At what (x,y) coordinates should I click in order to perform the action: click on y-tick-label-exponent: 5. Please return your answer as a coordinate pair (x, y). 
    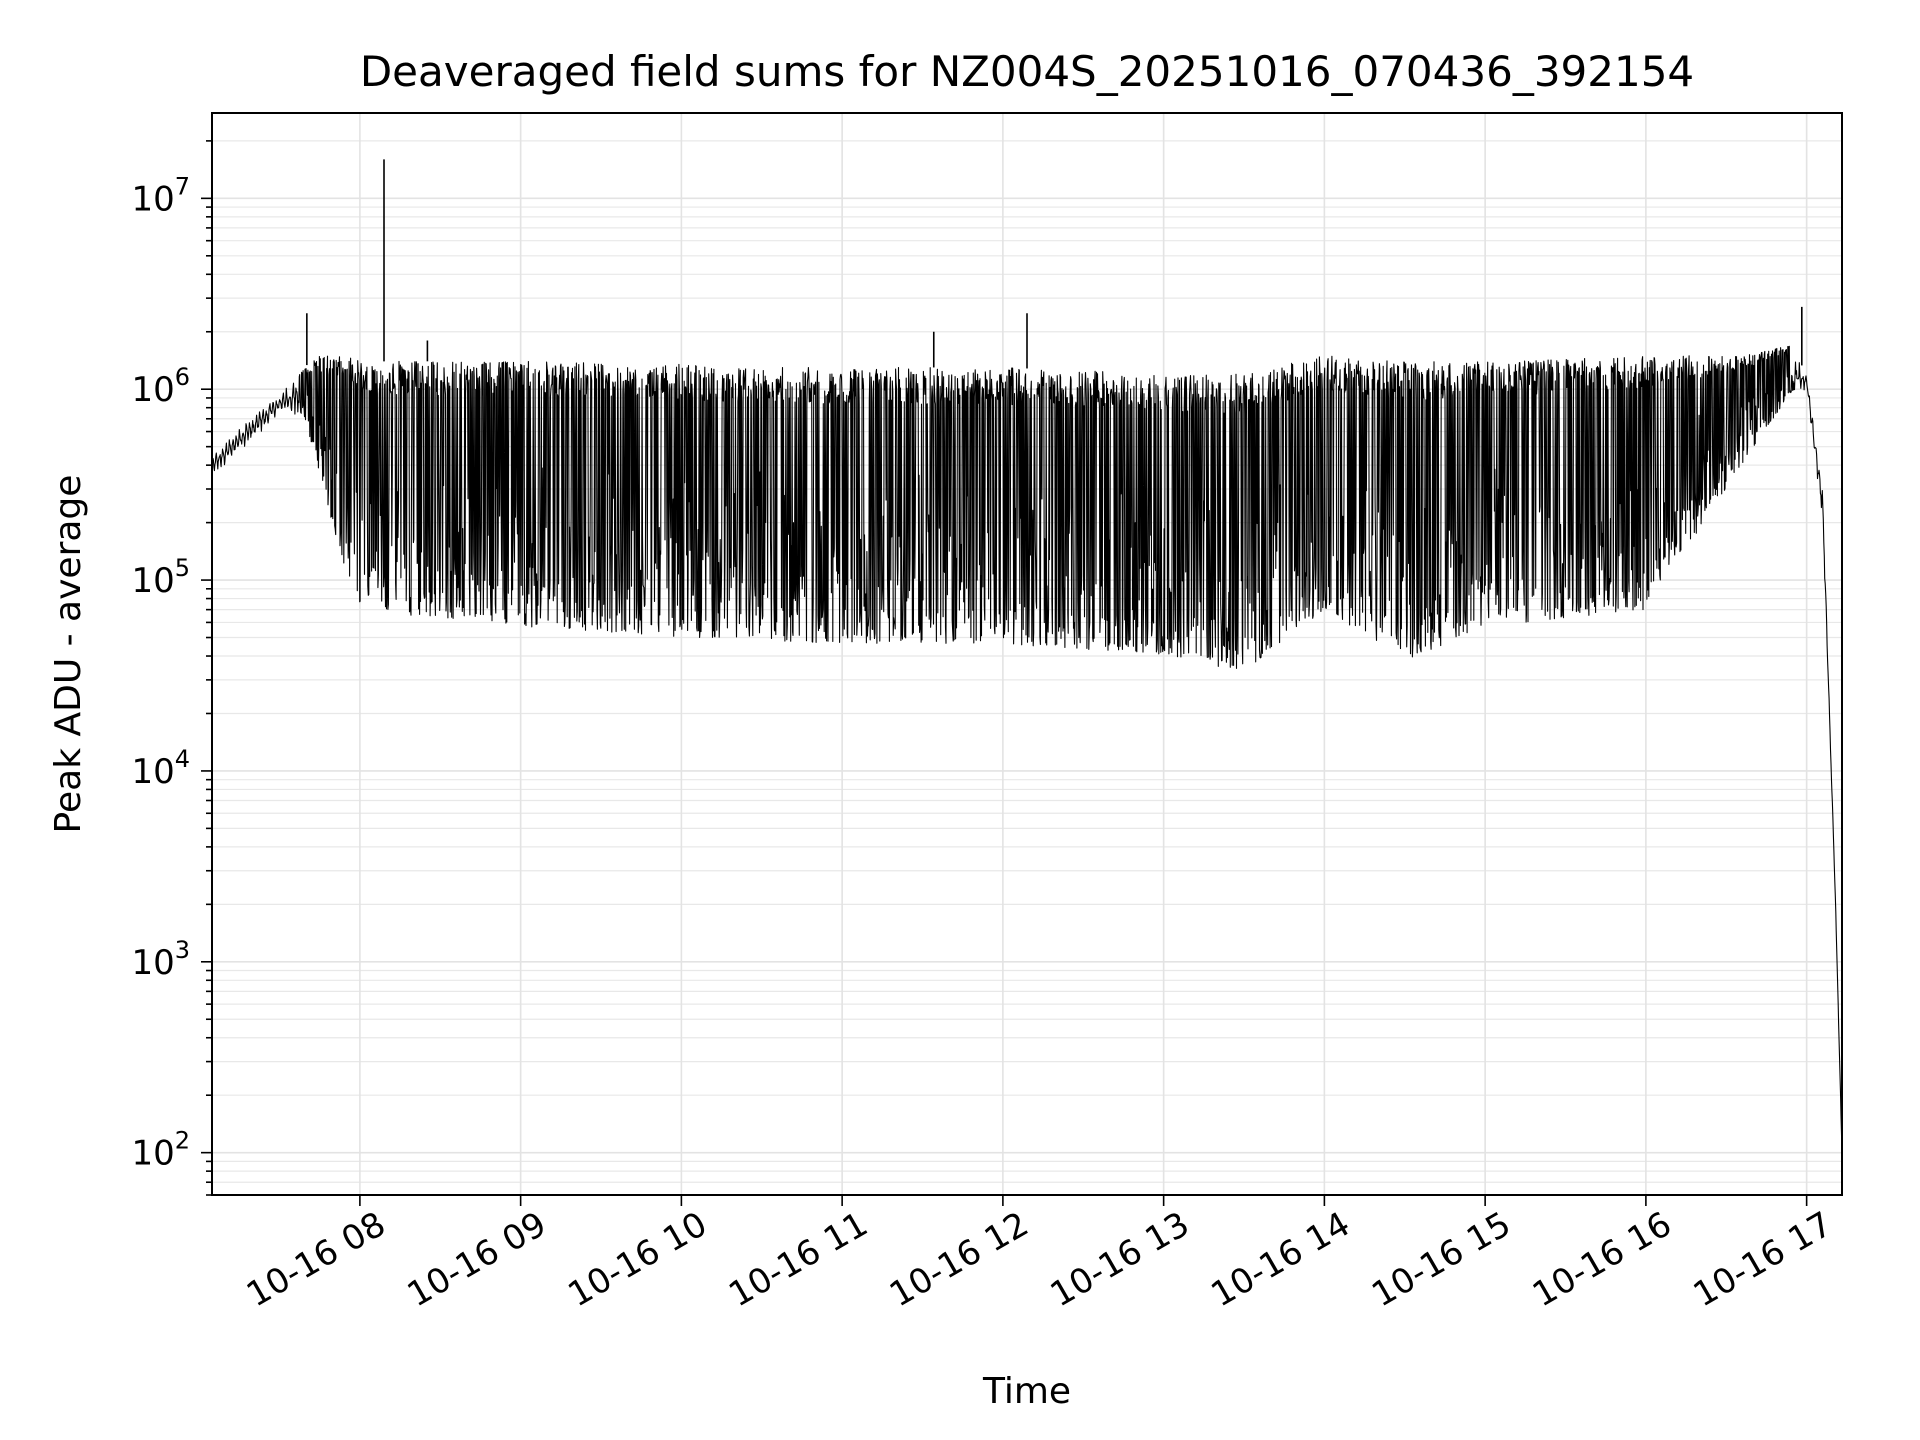
    Looking at the image, I should click on (182, 568).